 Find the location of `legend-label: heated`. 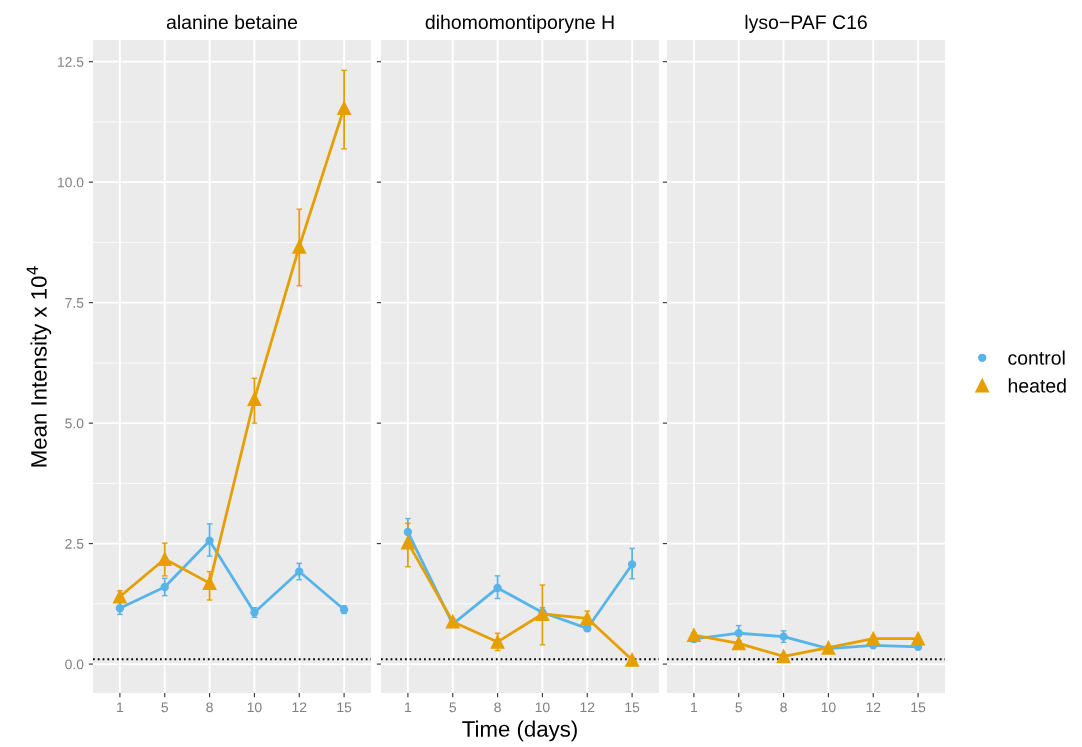

legend-label: heated is located at coordinates (1037, 385).